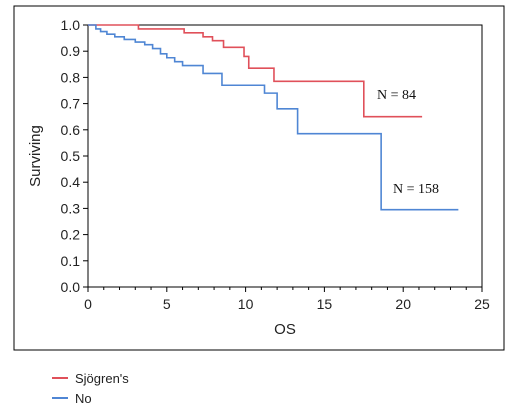 This screenshot has height=416, width=520. Describe the element at coordinates (71, 51) in the screenshot. I see `y-tick-label: 0.9` at that location.